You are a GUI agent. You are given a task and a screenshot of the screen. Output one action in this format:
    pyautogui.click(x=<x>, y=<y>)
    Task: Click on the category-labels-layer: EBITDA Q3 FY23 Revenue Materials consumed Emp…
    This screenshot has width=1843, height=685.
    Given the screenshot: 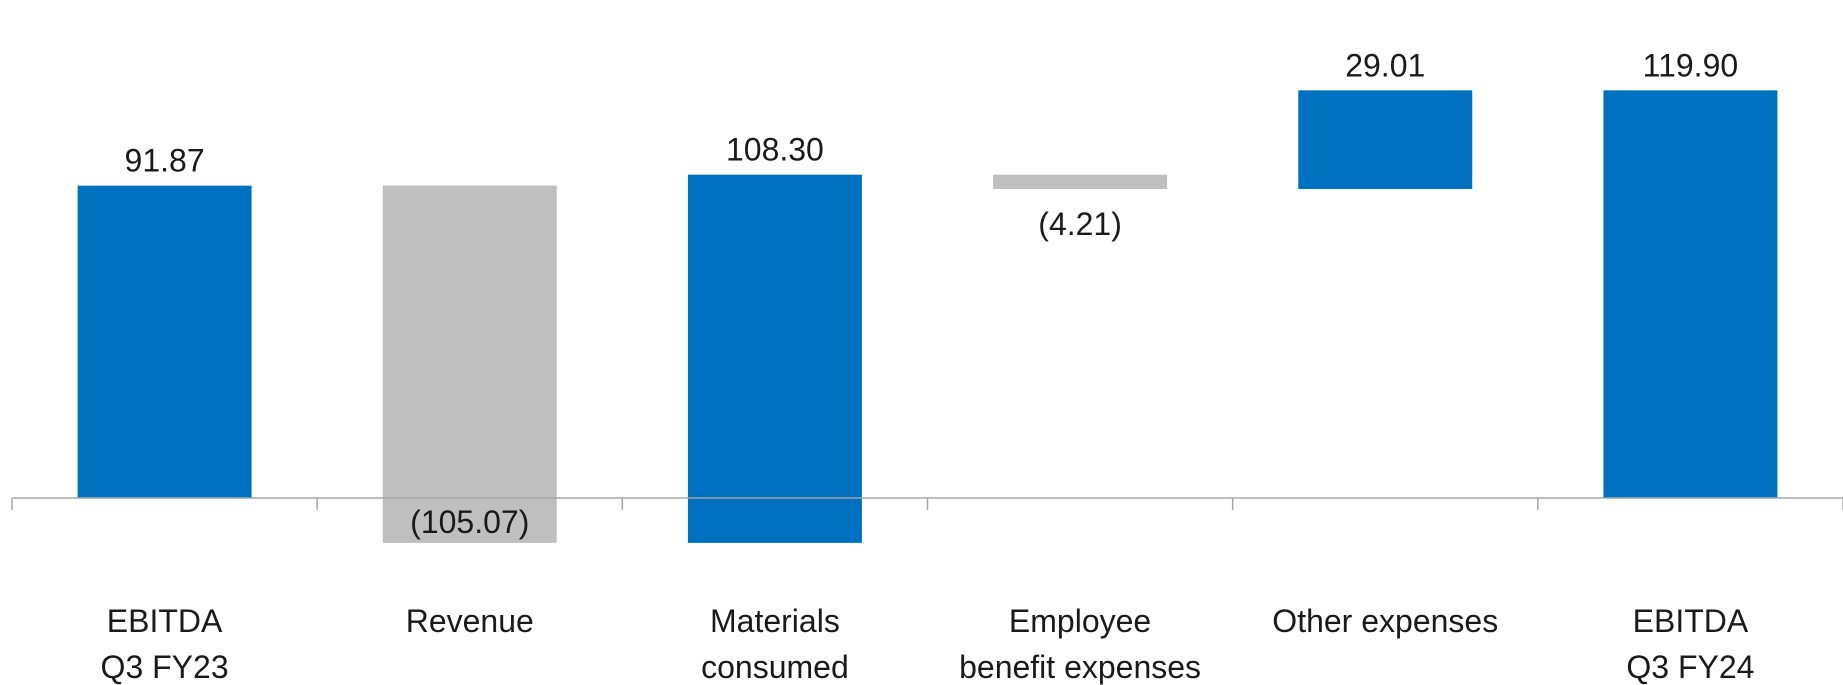 What is the action you would take?
    pyautogui.click(x=928, y=644)
    